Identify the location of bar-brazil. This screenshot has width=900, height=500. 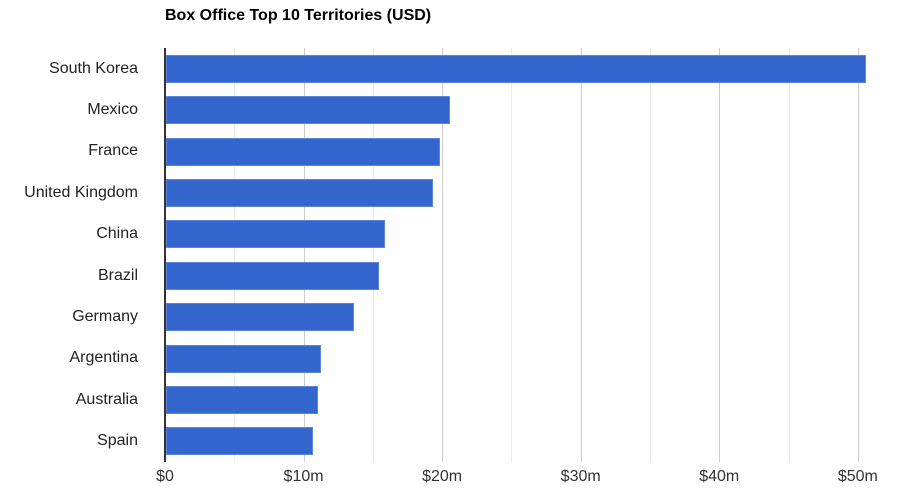
(273, 275).